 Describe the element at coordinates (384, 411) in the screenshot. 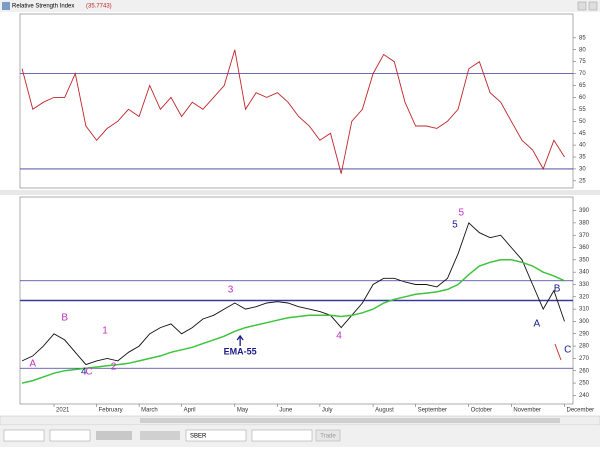

I see `x-tick-label: August` at that location.